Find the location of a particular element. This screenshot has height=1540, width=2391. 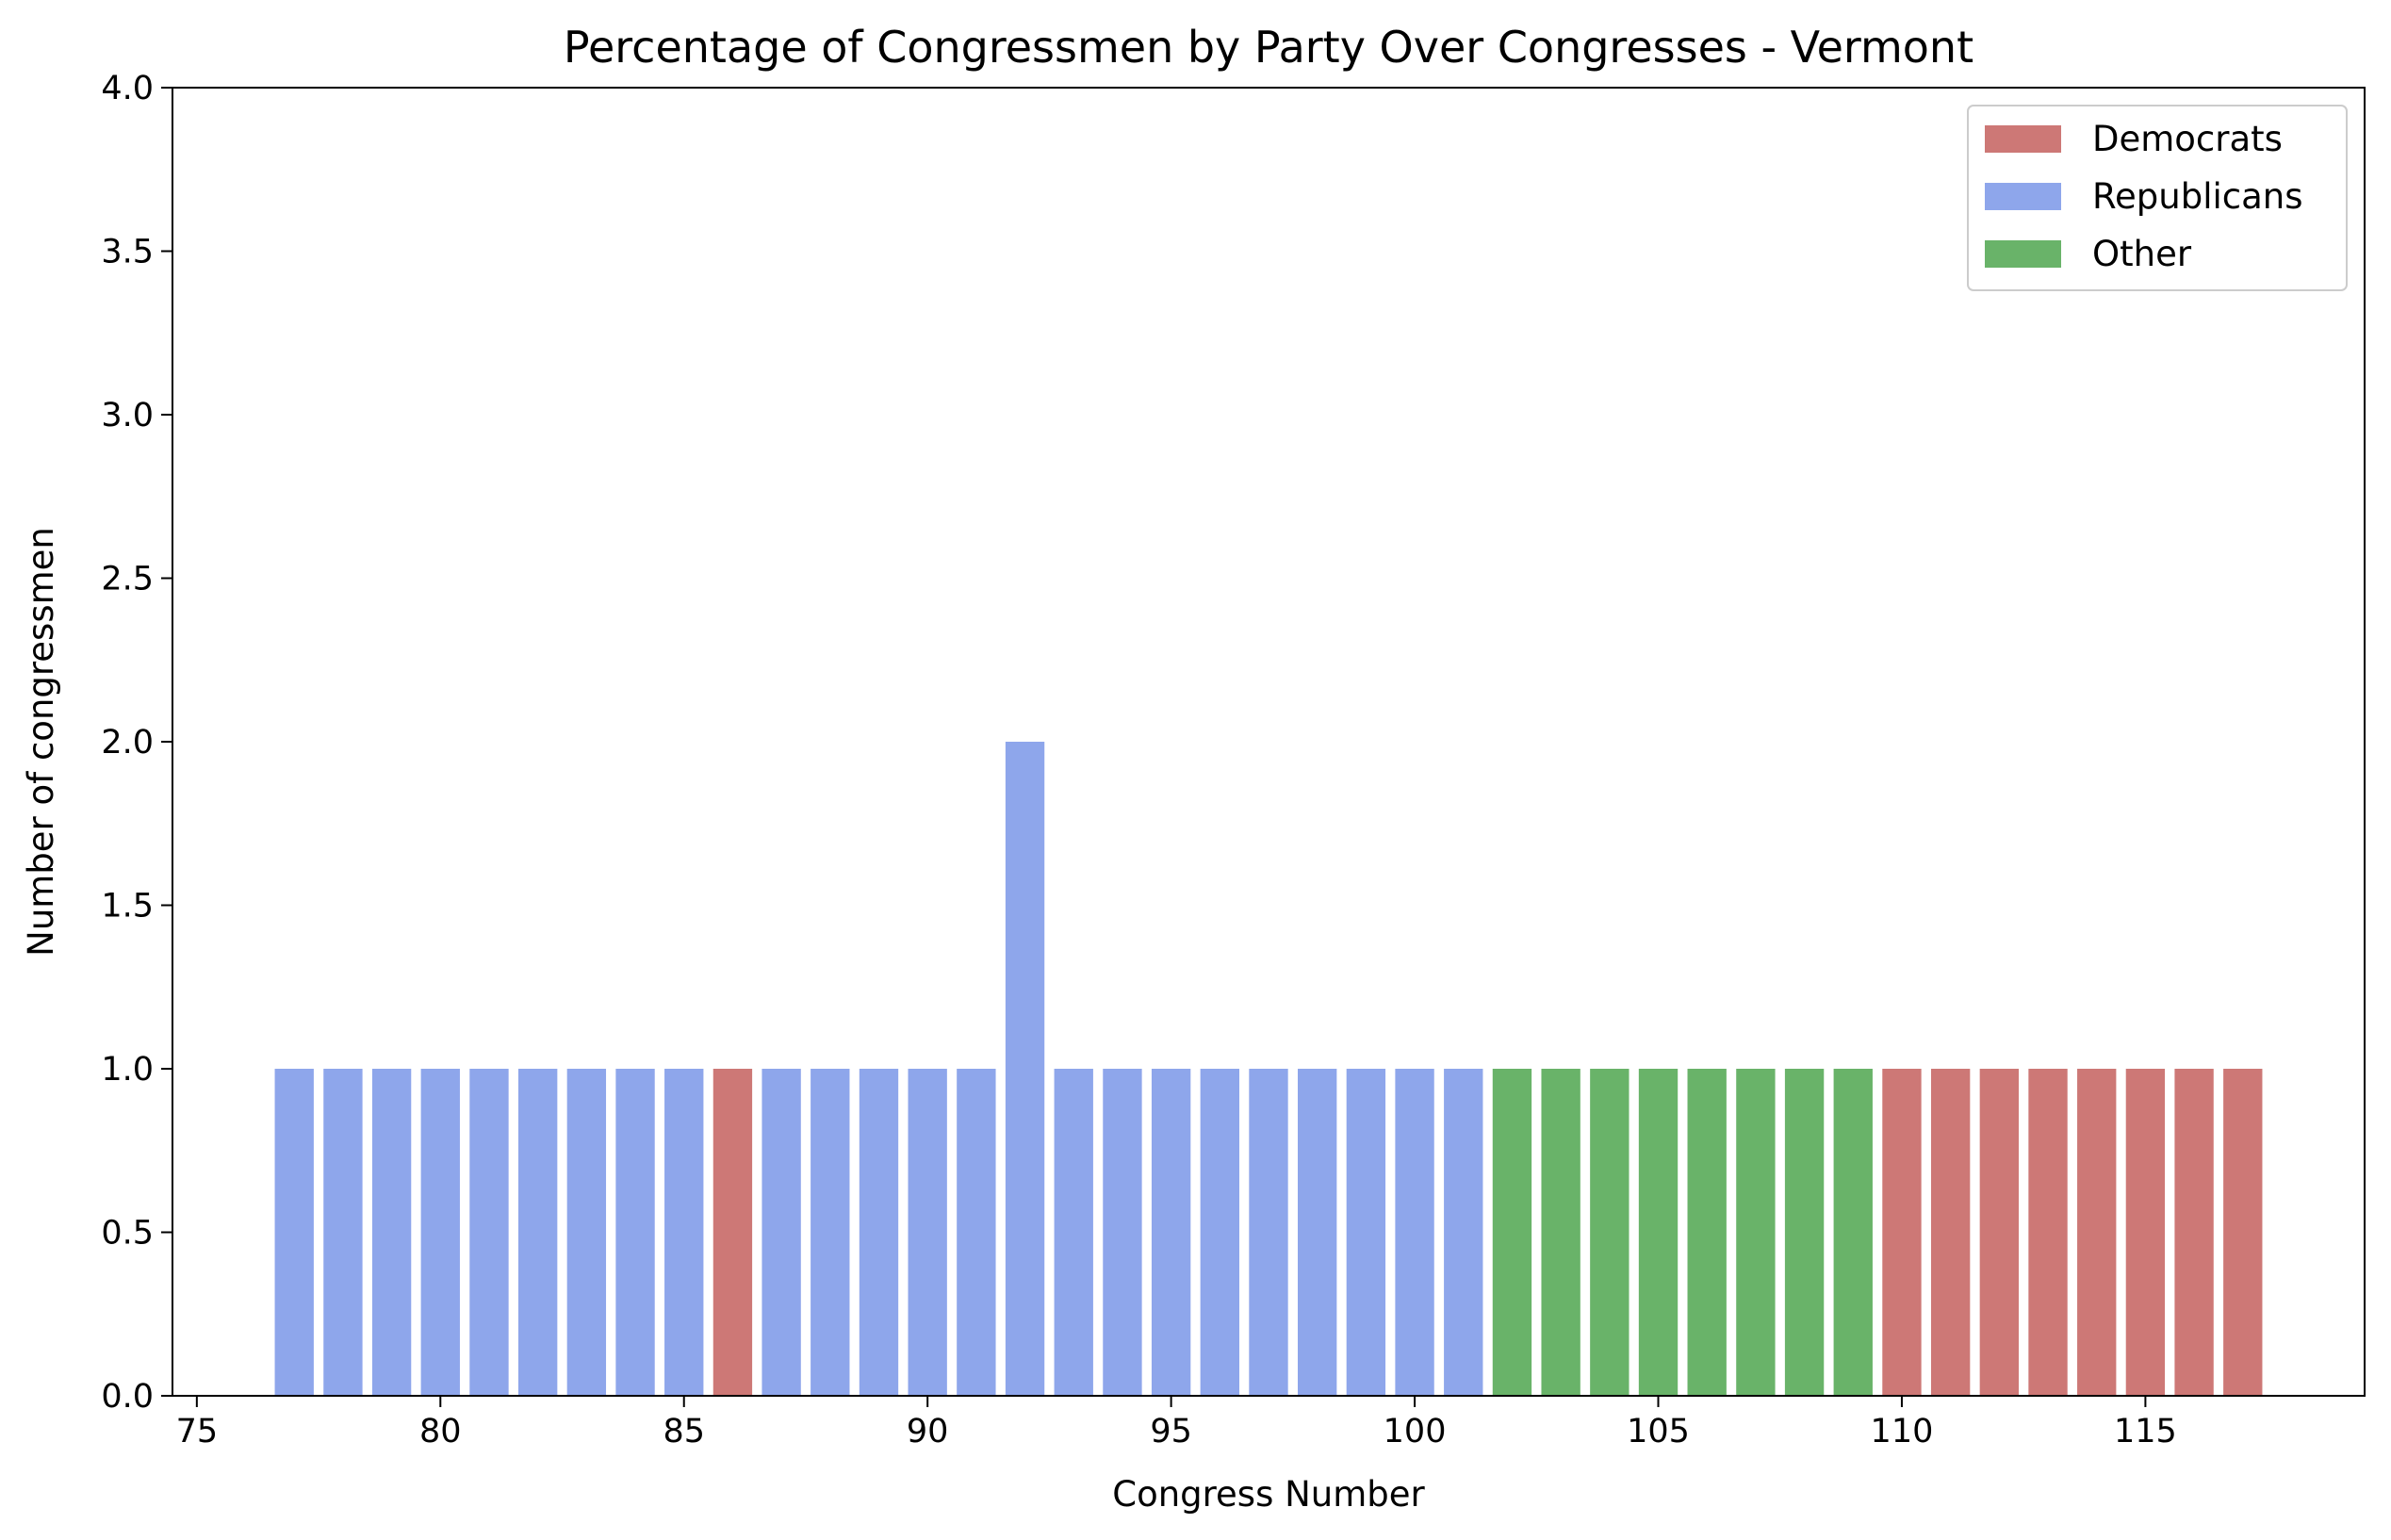

x-tick-label: 90 is located at coordinates (928, 1431).